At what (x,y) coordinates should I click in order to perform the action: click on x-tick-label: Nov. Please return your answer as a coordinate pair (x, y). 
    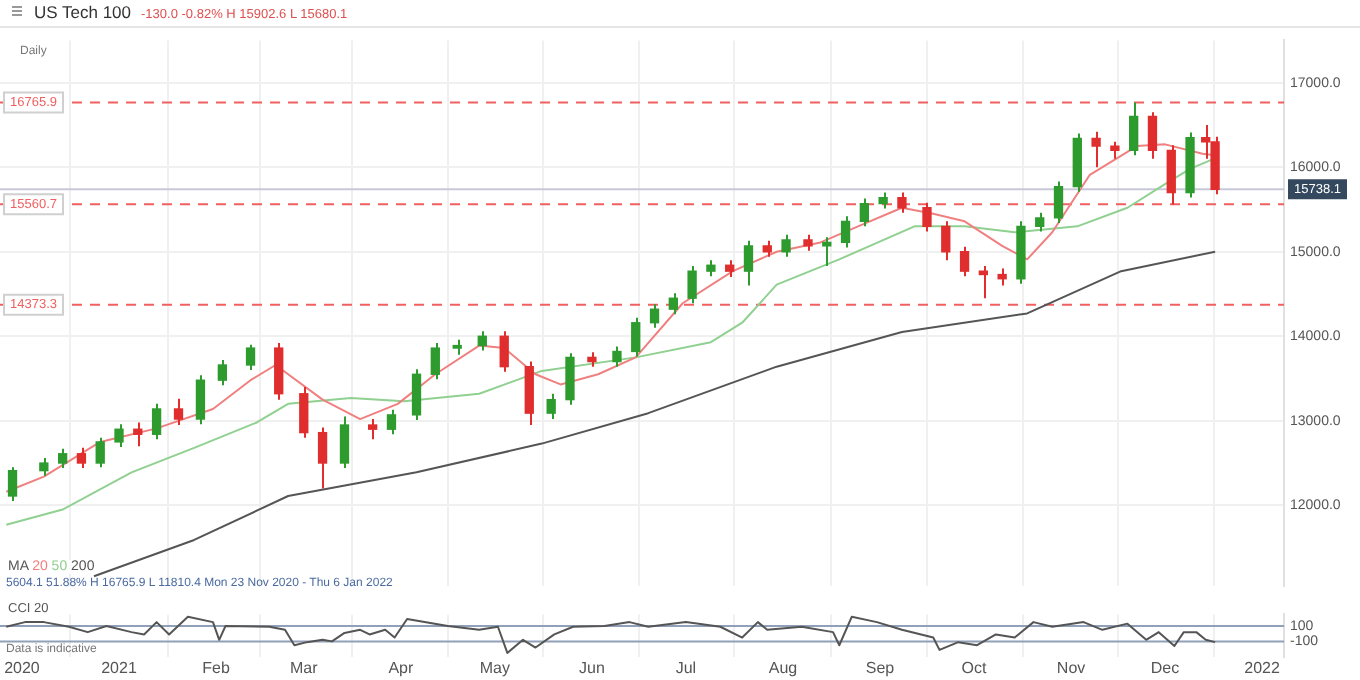
    Looking at the image, I should click on (1071, 667).